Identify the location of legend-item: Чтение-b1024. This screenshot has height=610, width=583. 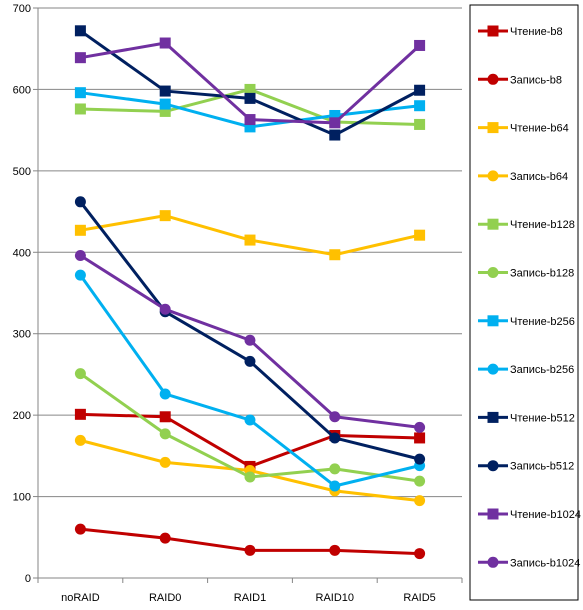
(529, 514).